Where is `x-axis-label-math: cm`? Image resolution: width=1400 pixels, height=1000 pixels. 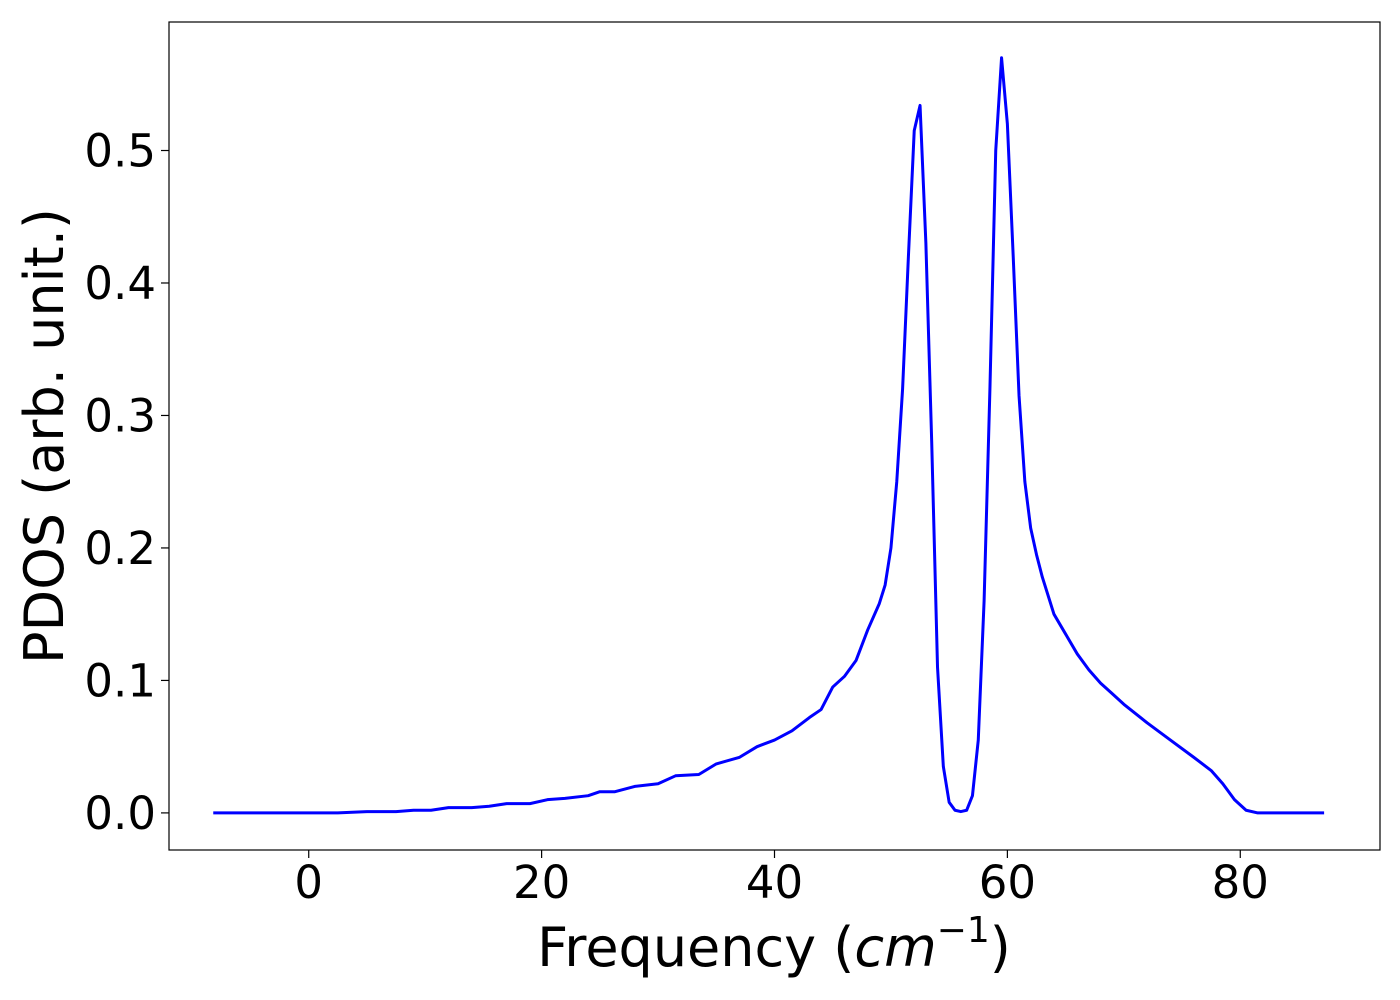
x-axis-label-math: cm is located at coordinates (895, 947).